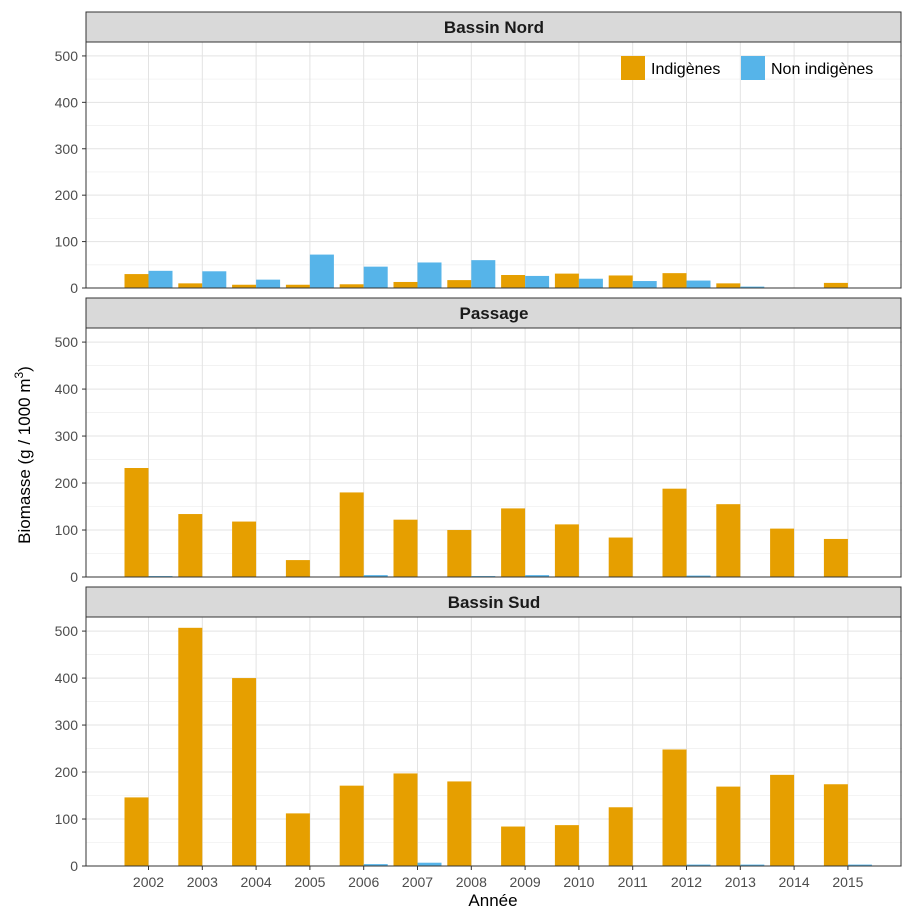  Describe the element at coordinates (782, 820) in the screenshot. I see `bar-indigenes-2014` at that location.